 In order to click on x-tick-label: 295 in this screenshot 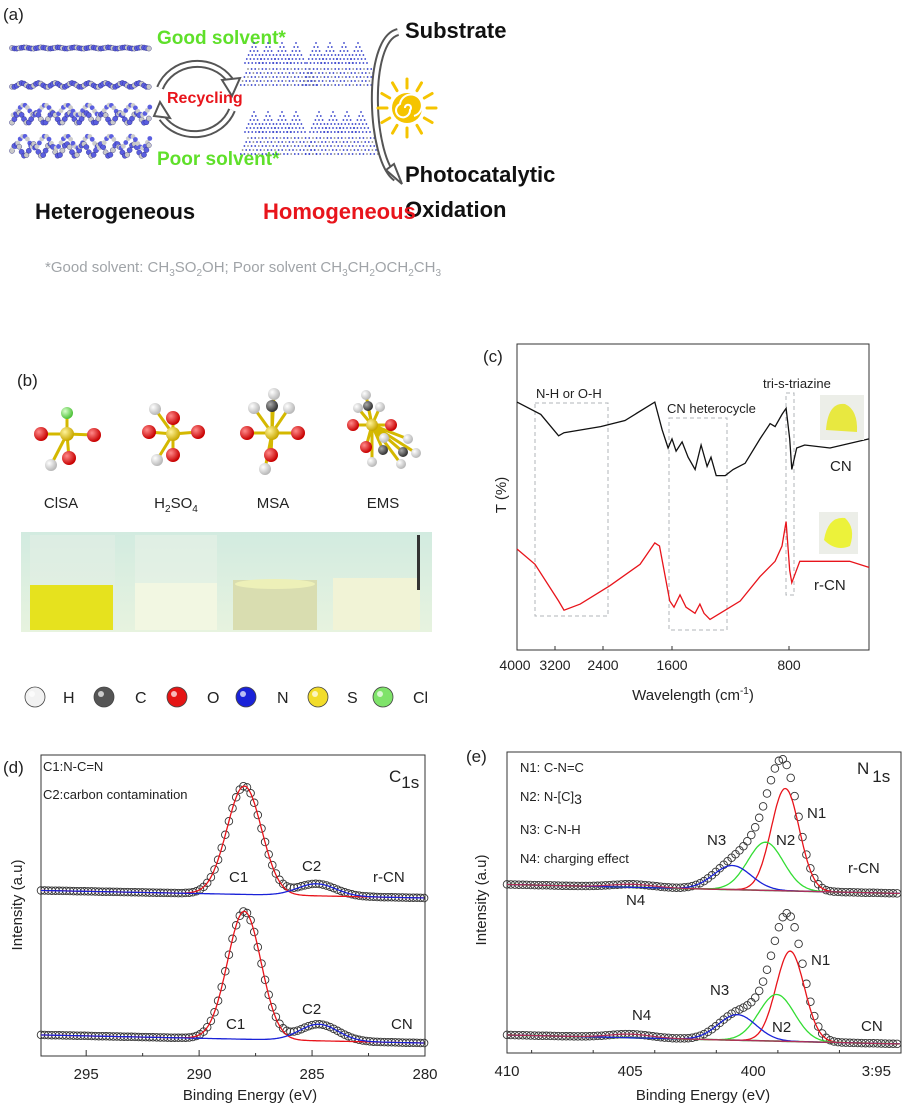, I will do `click(86, 1074)`.